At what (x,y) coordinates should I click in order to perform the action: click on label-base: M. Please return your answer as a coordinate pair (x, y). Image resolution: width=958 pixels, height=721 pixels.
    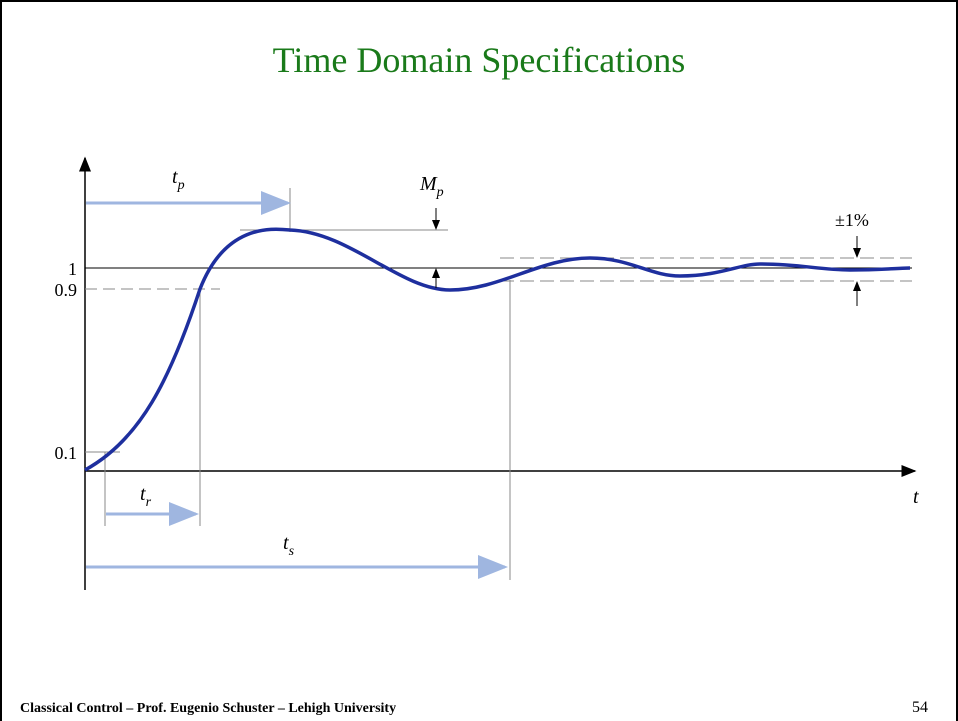
    Looking at the image, I should click on (428, 184).